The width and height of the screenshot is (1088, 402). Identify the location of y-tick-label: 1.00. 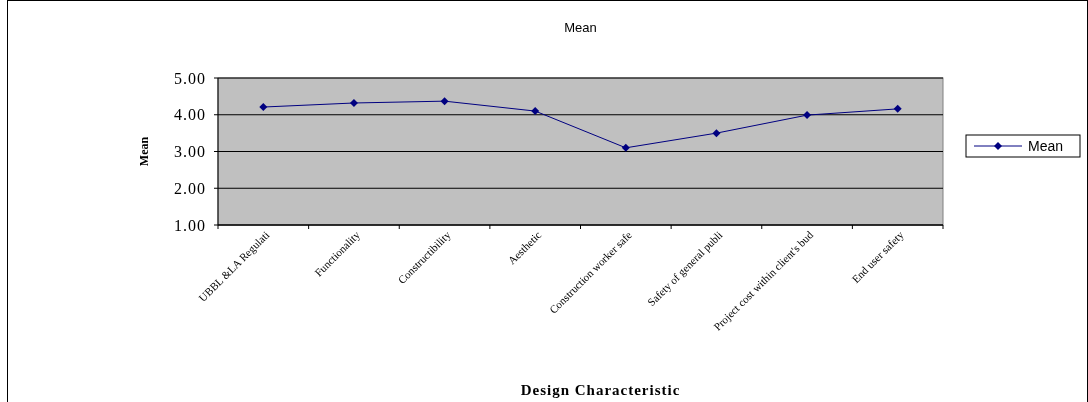
(190, 225).